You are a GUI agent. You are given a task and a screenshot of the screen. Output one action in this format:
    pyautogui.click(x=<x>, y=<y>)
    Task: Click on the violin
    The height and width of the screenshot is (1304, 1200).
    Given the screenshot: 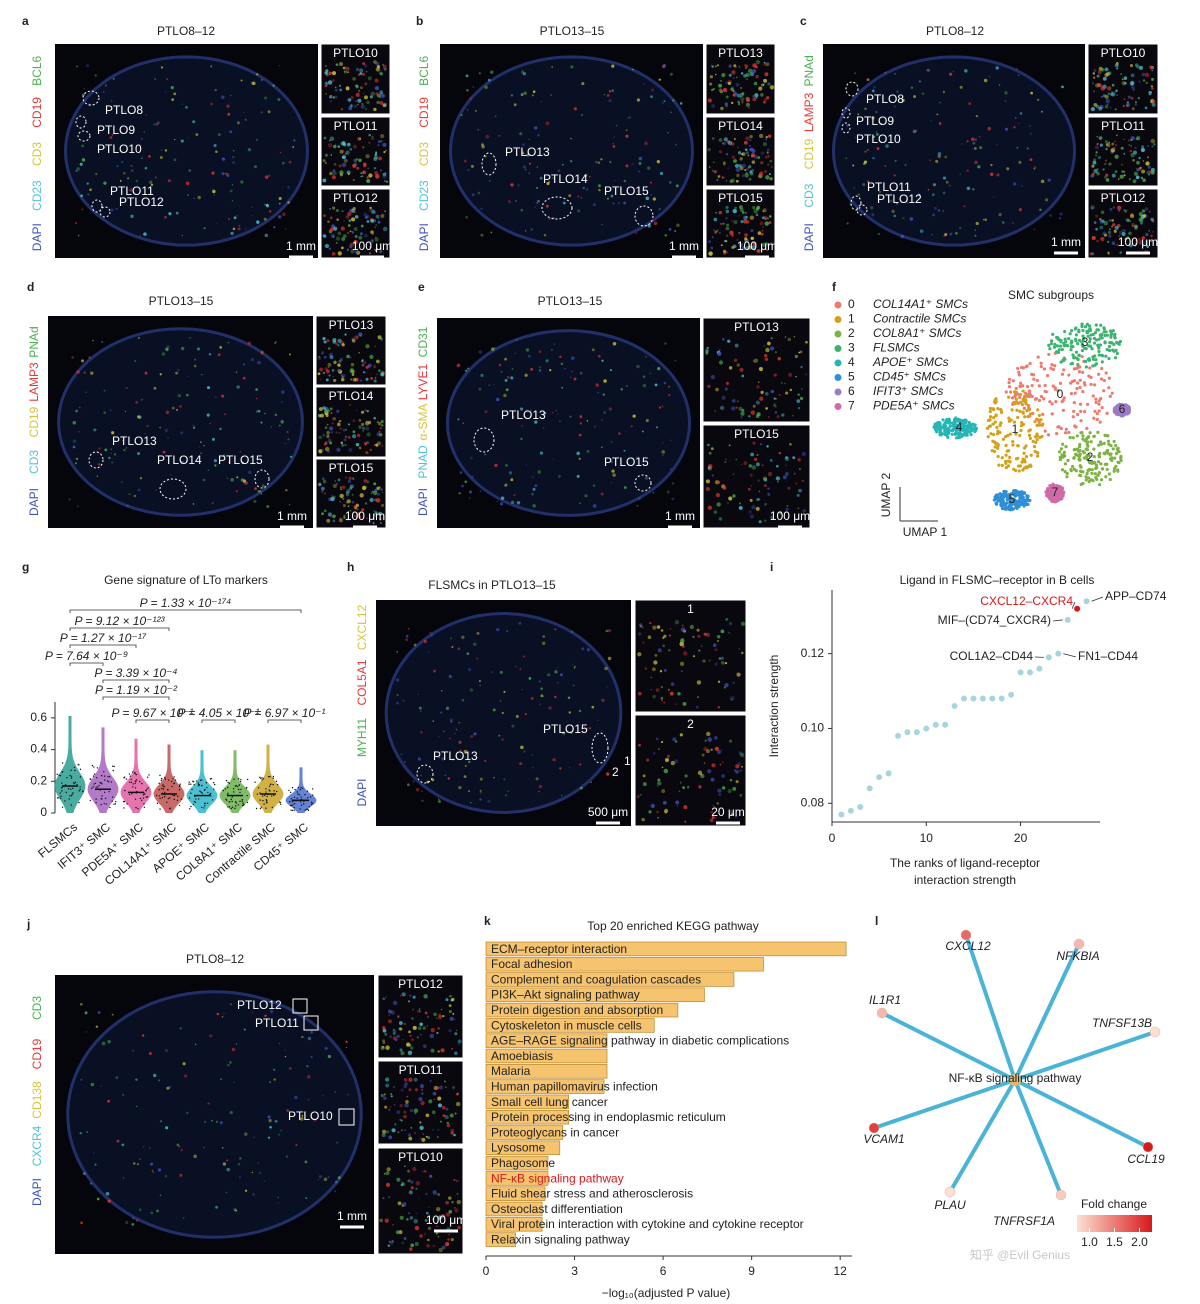 What is the action you would take?
    pyautogui.click(x=169, y=778)
    